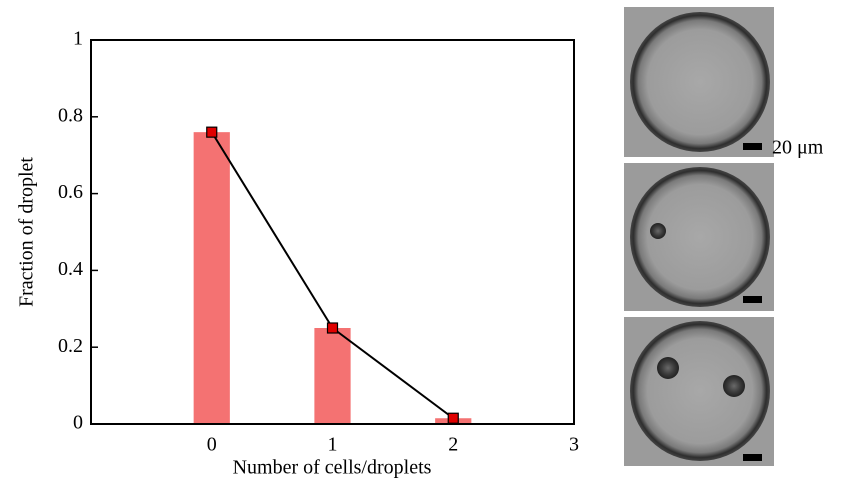  I want to click on y-tick-label: 0.2, so click(70, 346).